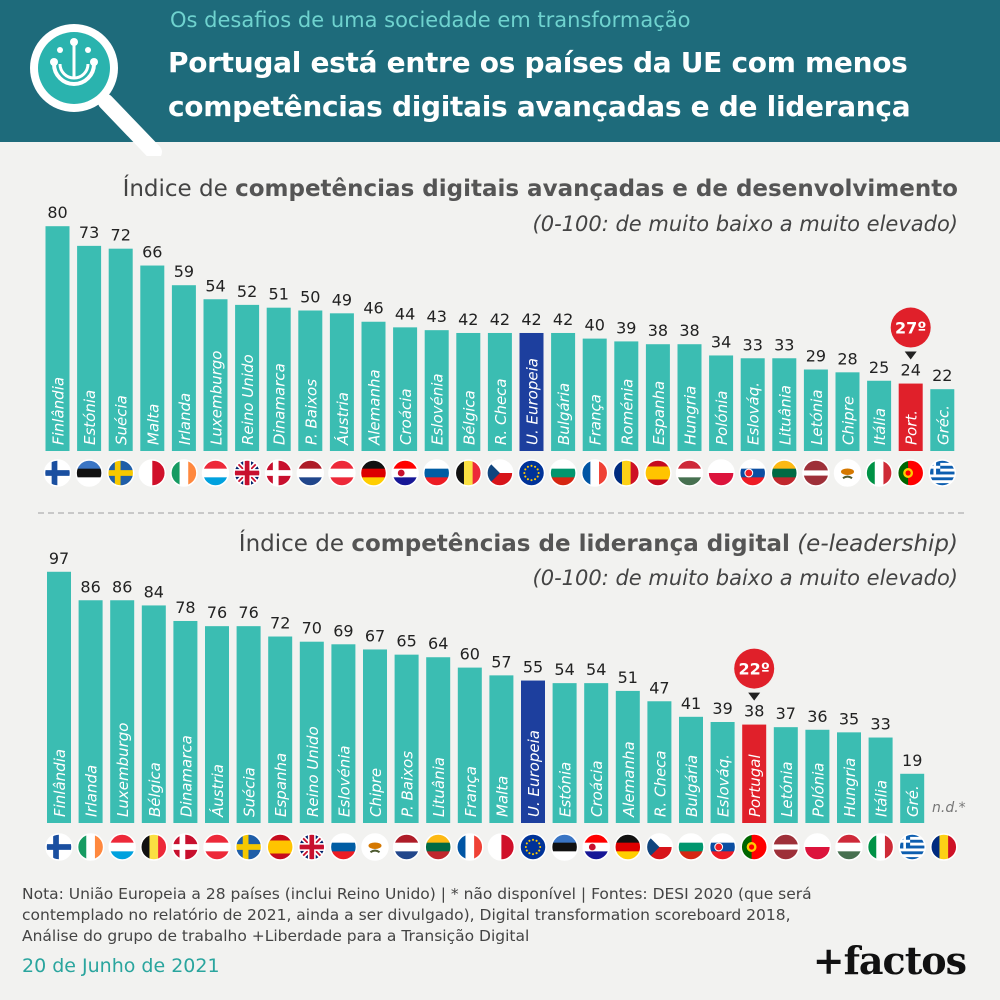  I want to click on flag-es-icon, so click(658, 473).